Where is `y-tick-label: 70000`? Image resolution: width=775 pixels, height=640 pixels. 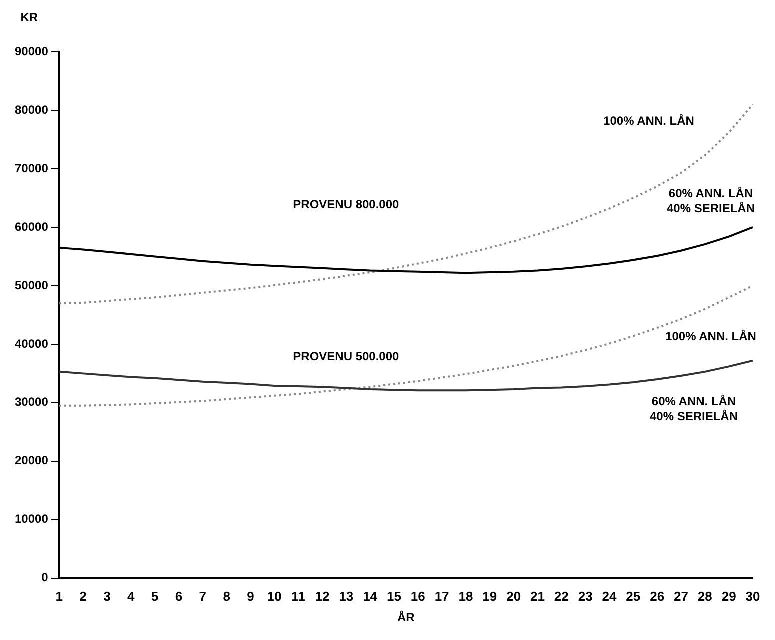 y-tick-label: 70000 is located at coordinates (31, 168).